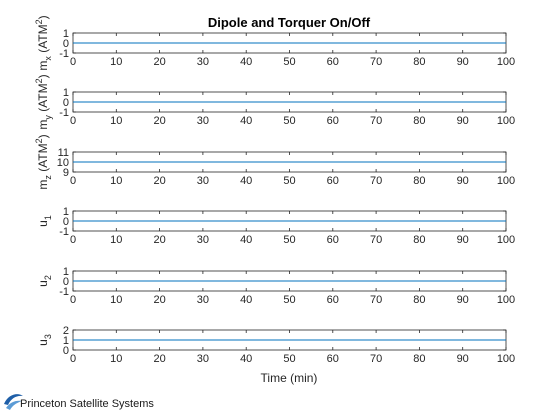  I want to click on chart-title: Dipole and Torquer On/Off, so click(289, 22).